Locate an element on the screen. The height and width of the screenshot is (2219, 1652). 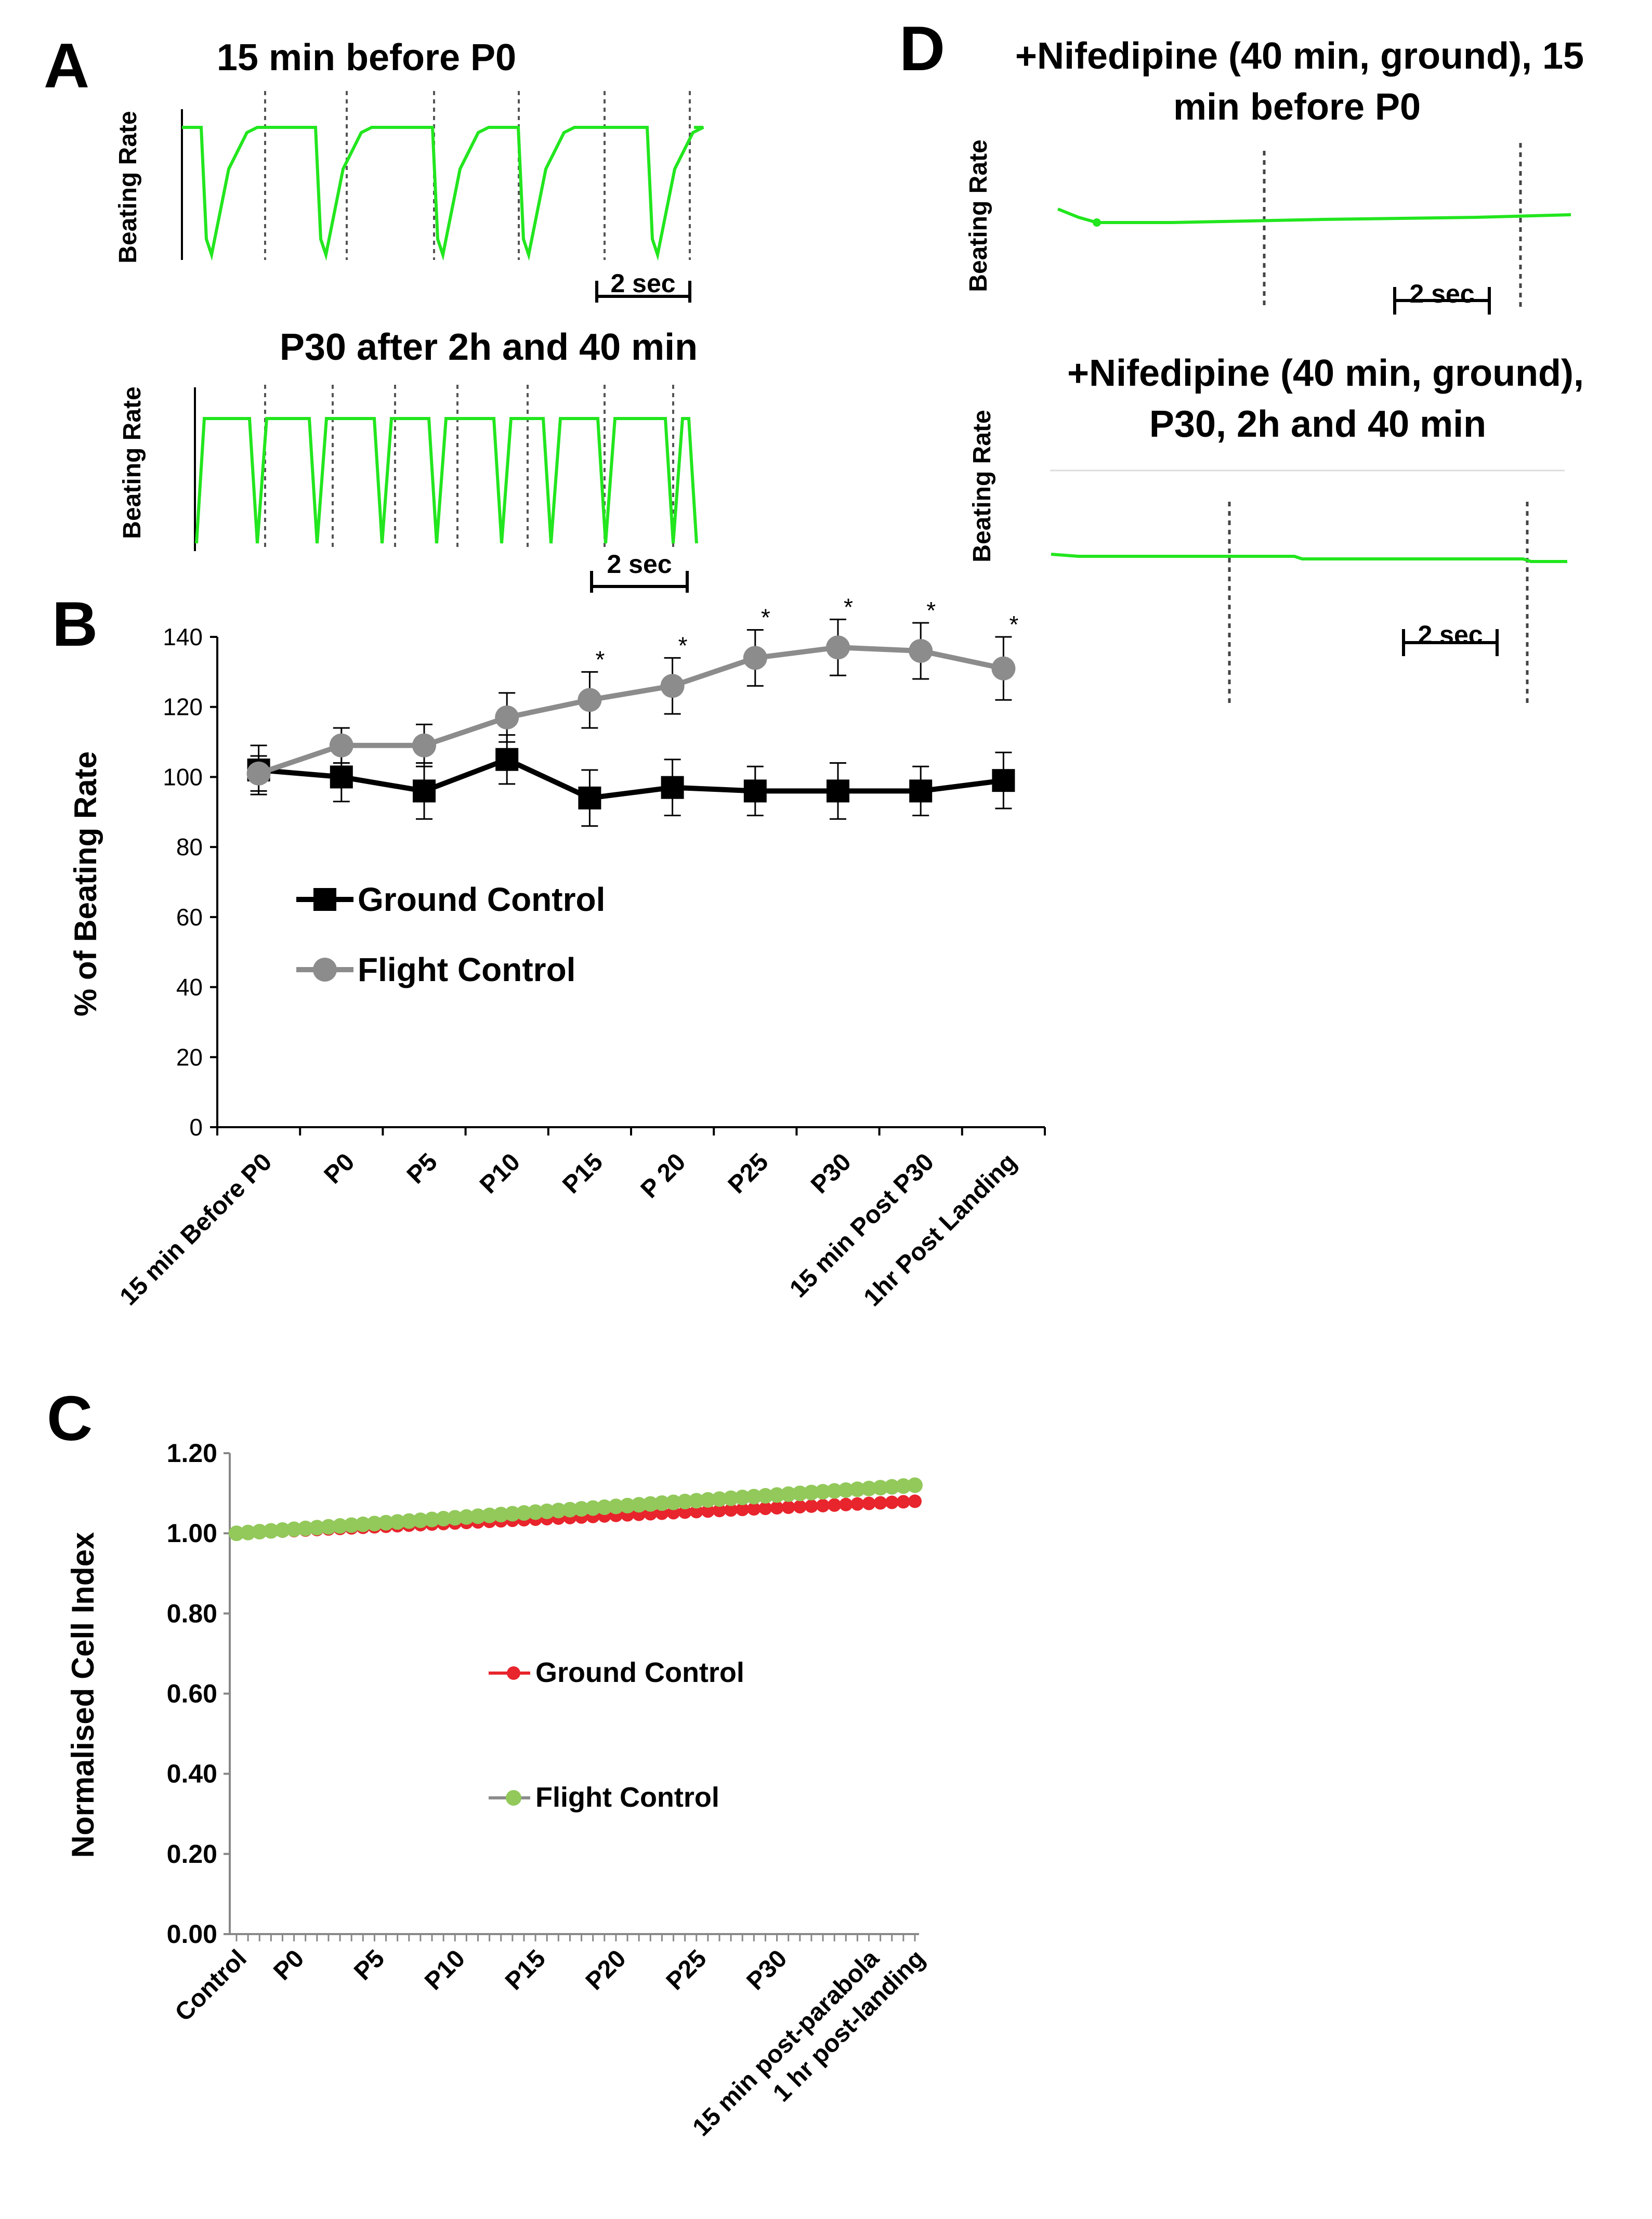
panel-c-x-tick-label: P5 is located at coordinates (369, 1965).